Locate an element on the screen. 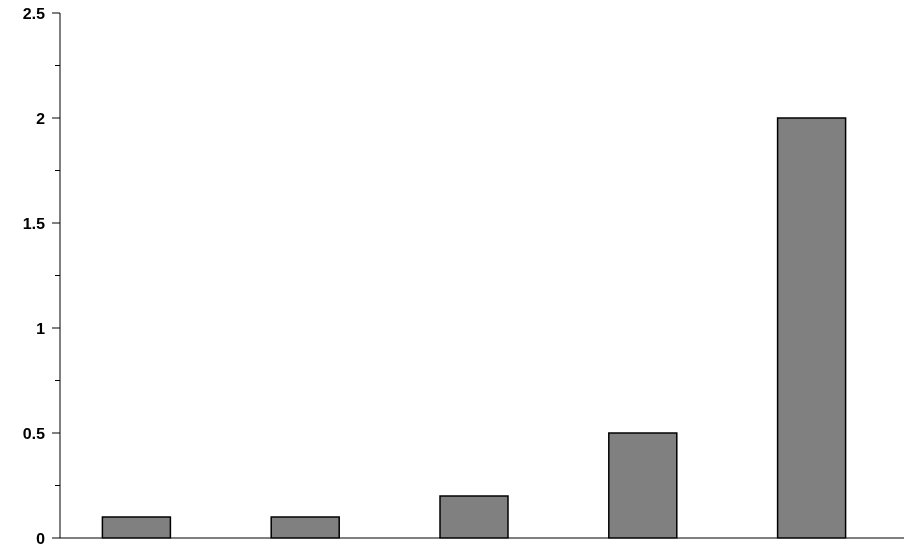  y-tick-label: 2 is located at coordinates (40, 119).